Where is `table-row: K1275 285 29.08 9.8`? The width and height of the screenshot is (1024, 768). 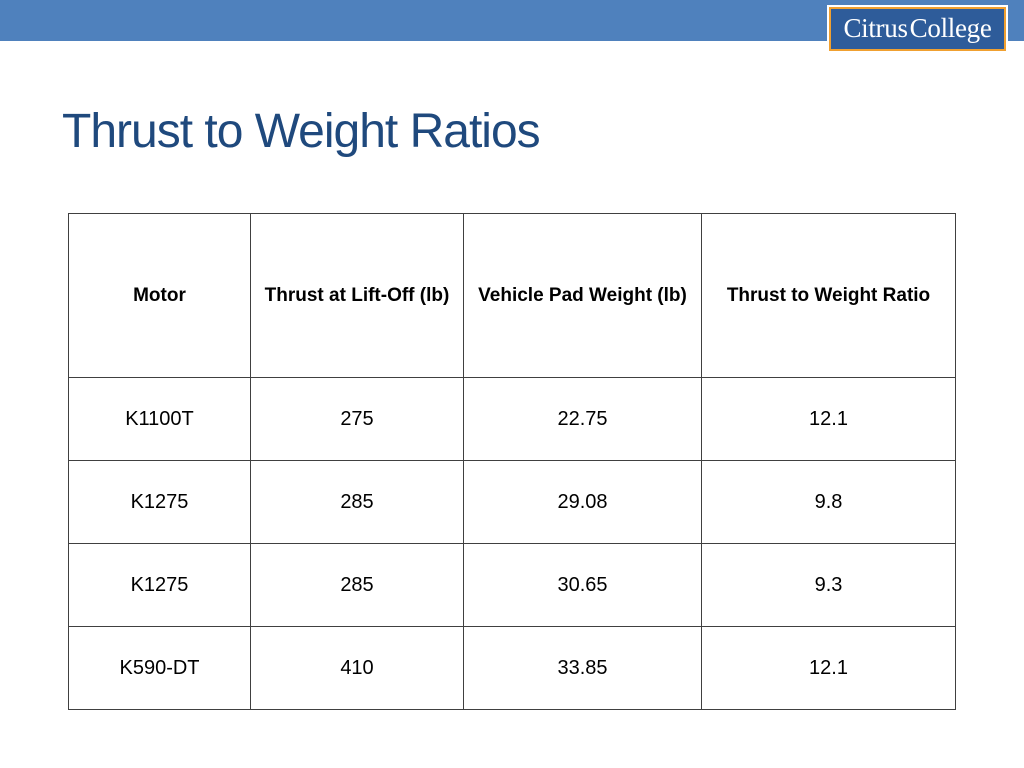
table-row: K1275 285 29.08 9.8 is located at coordinates (512, 502).